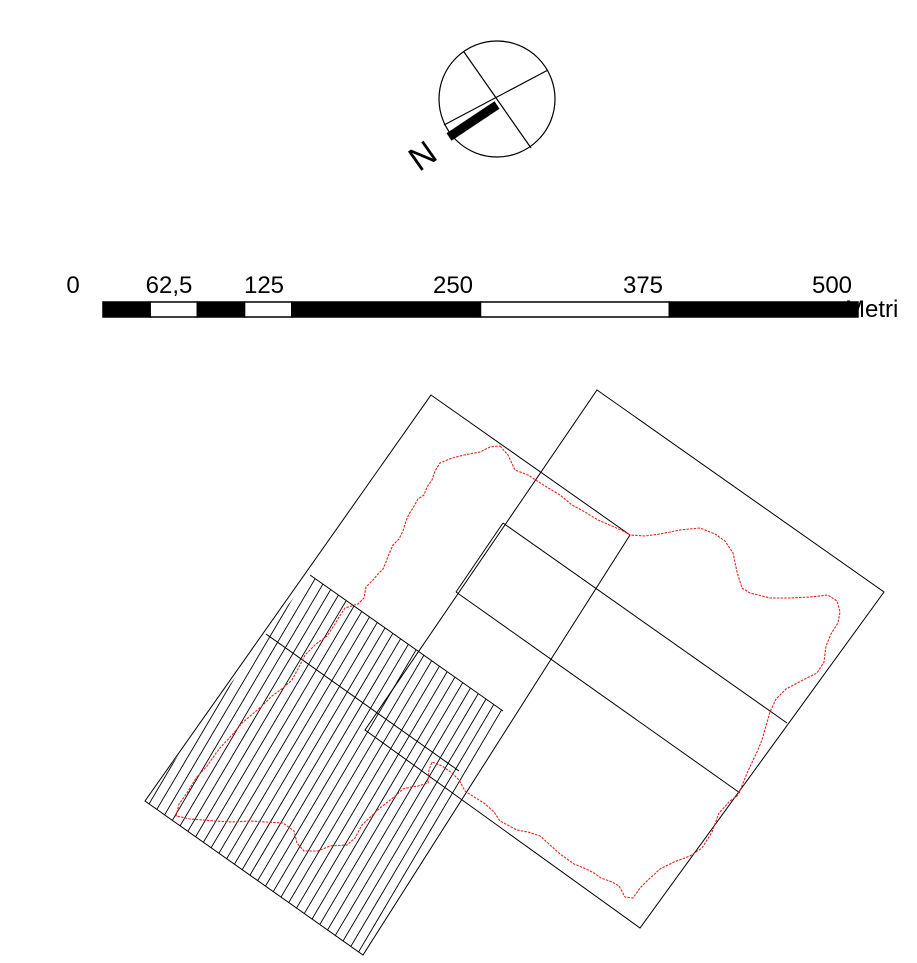 The width and height of the screenshot is (917, 963). Describe the element at coordinates (871, 309) in the screenshot. I see `scale-unit-label: Metri` at that location.